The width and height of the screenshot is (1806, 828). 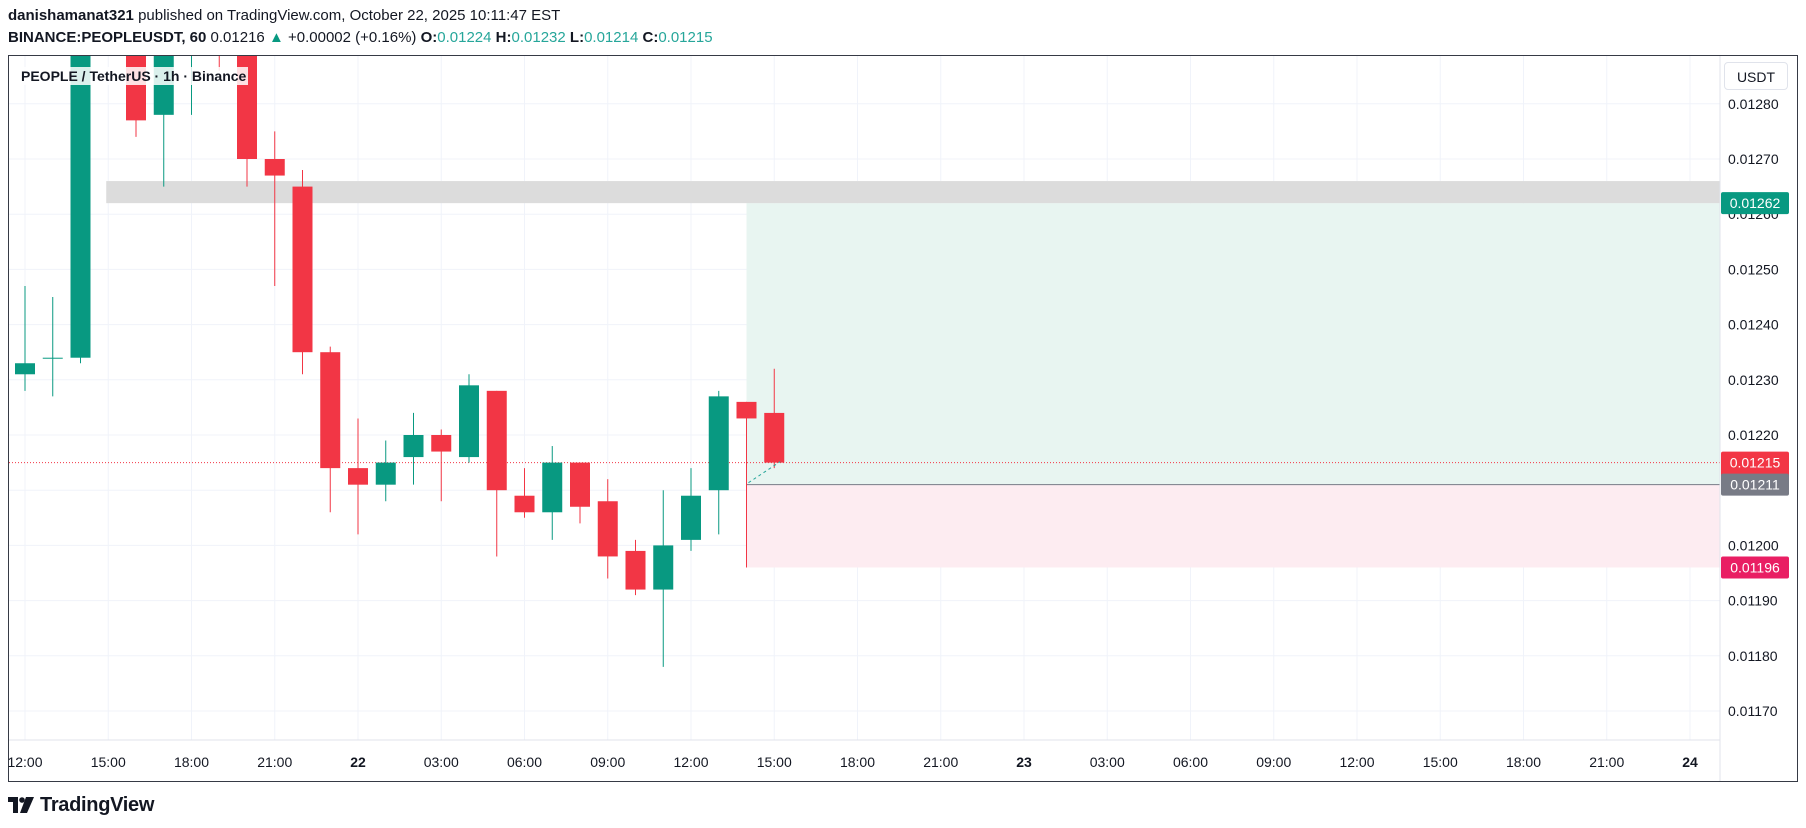 What do you see at coordinates (107, 37) in the screenshot?
I see `symbol-name: BINANCE:PEOPLEUSDT, 60` at bounding box center [107, 37].